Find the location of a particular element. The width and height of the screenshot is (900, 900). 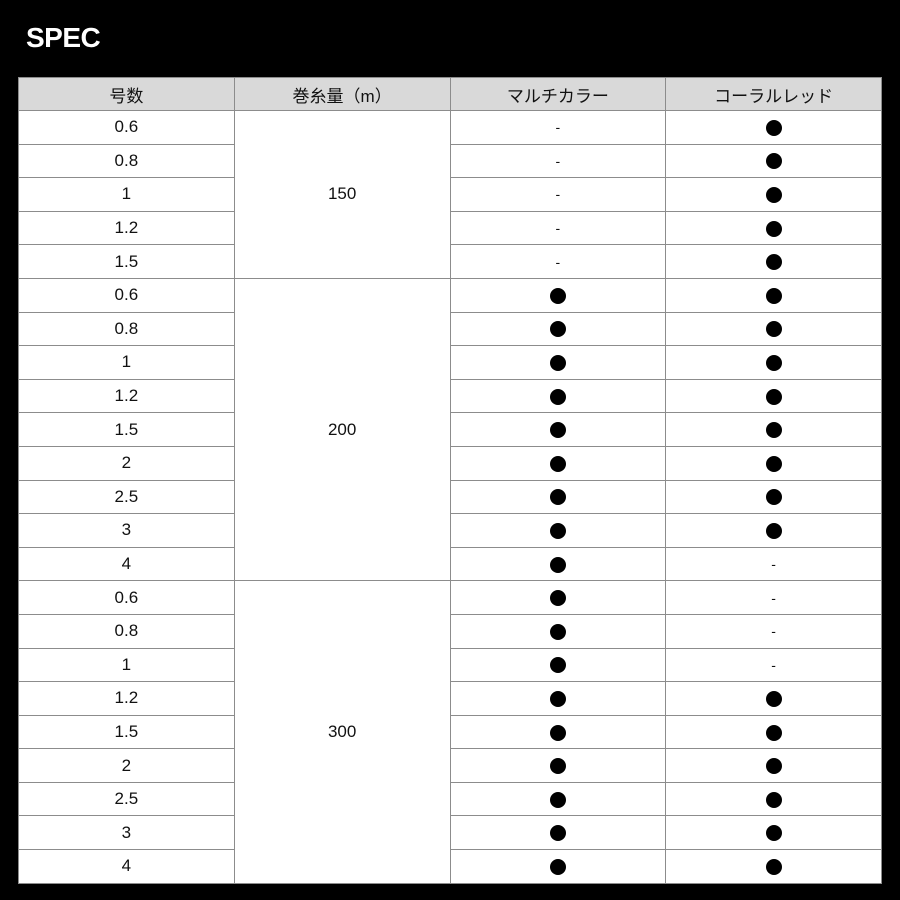

table-row: 1- is located at coordinates (450, 194).